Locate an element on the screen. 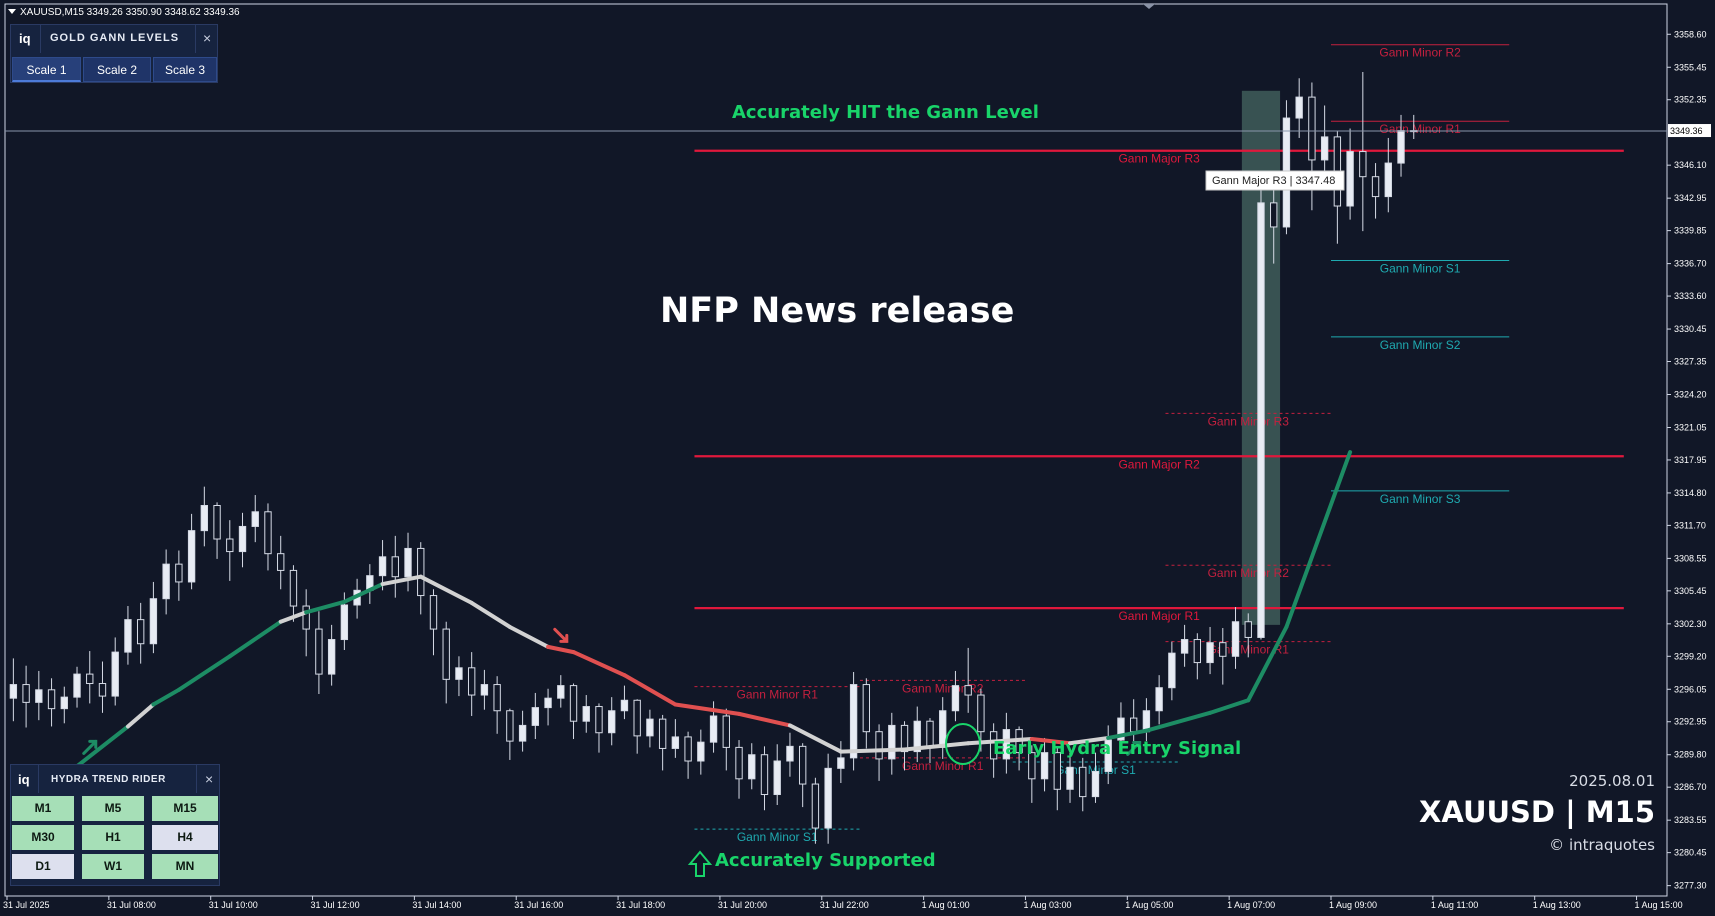  price-axis-label: 3283.55 is located at coordinates (1690, 820).